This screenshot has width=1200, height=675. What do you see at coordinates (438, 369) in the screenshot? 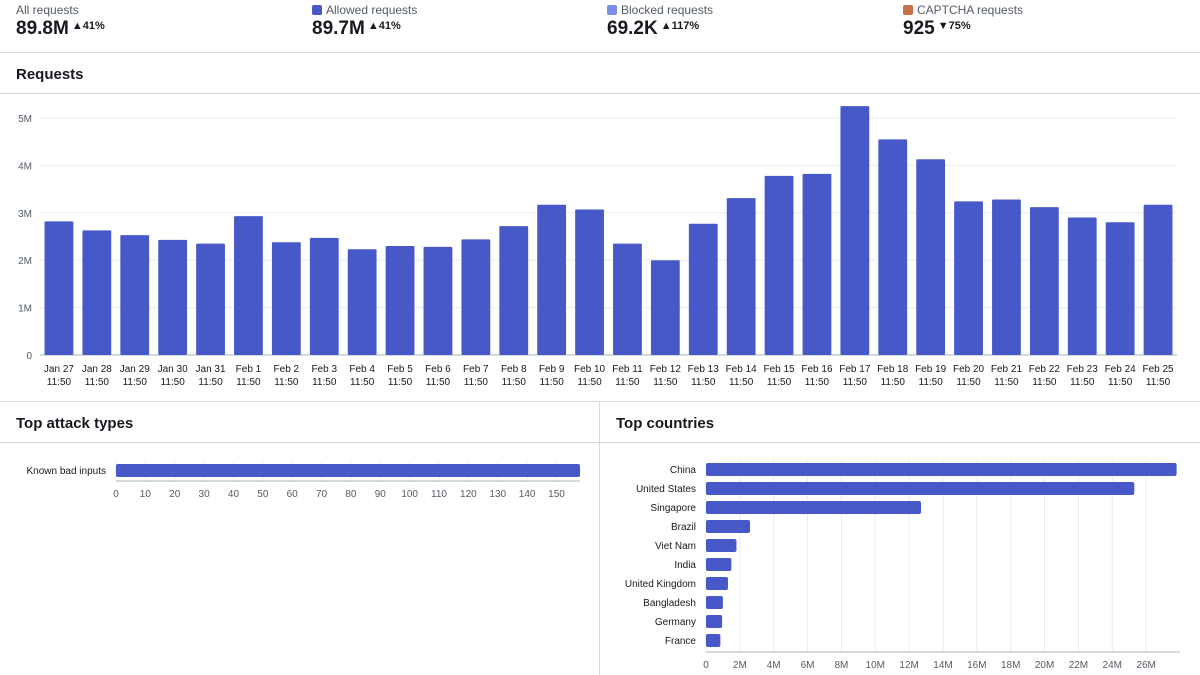
I see `x-tick-label: Feb 6` at bounding box center [438, 369].